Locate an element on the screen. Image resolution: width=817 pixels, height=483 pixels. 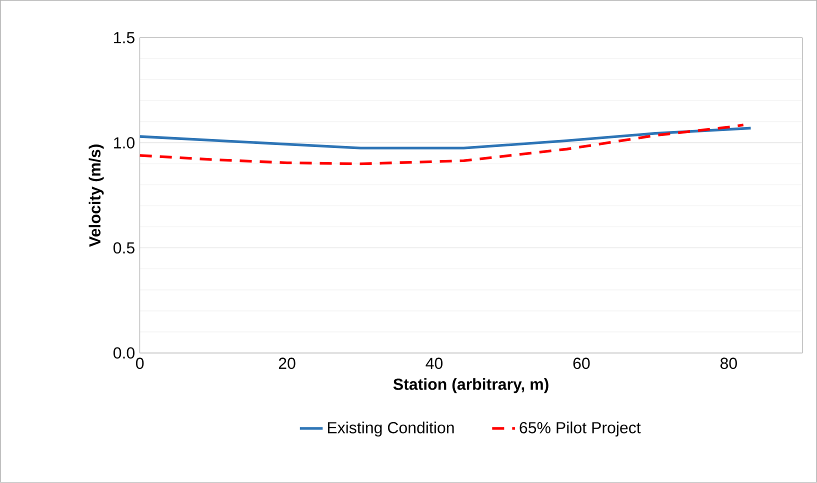
legend-label: Existing Condition is located at coordinates (391, 429).